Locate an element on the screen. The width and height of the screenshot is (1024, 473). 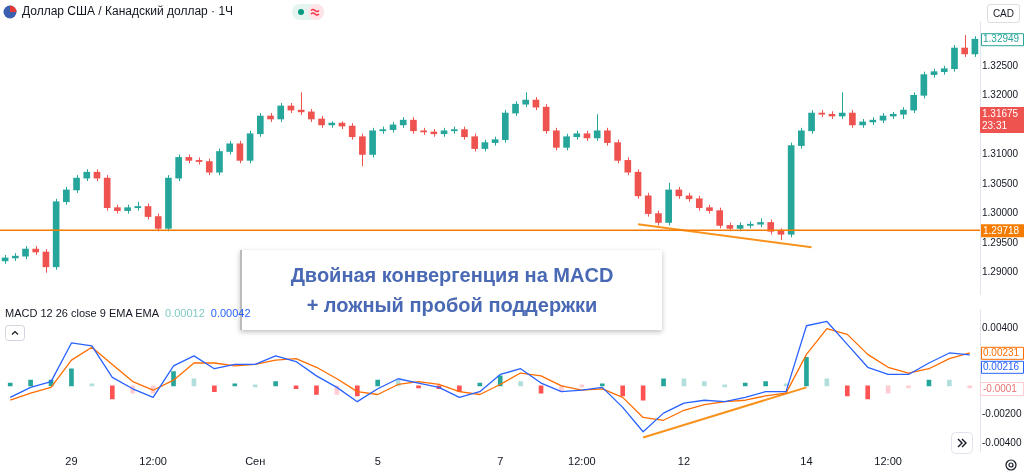
data-label: 0.00231 is located at coordinates (1001, 353).